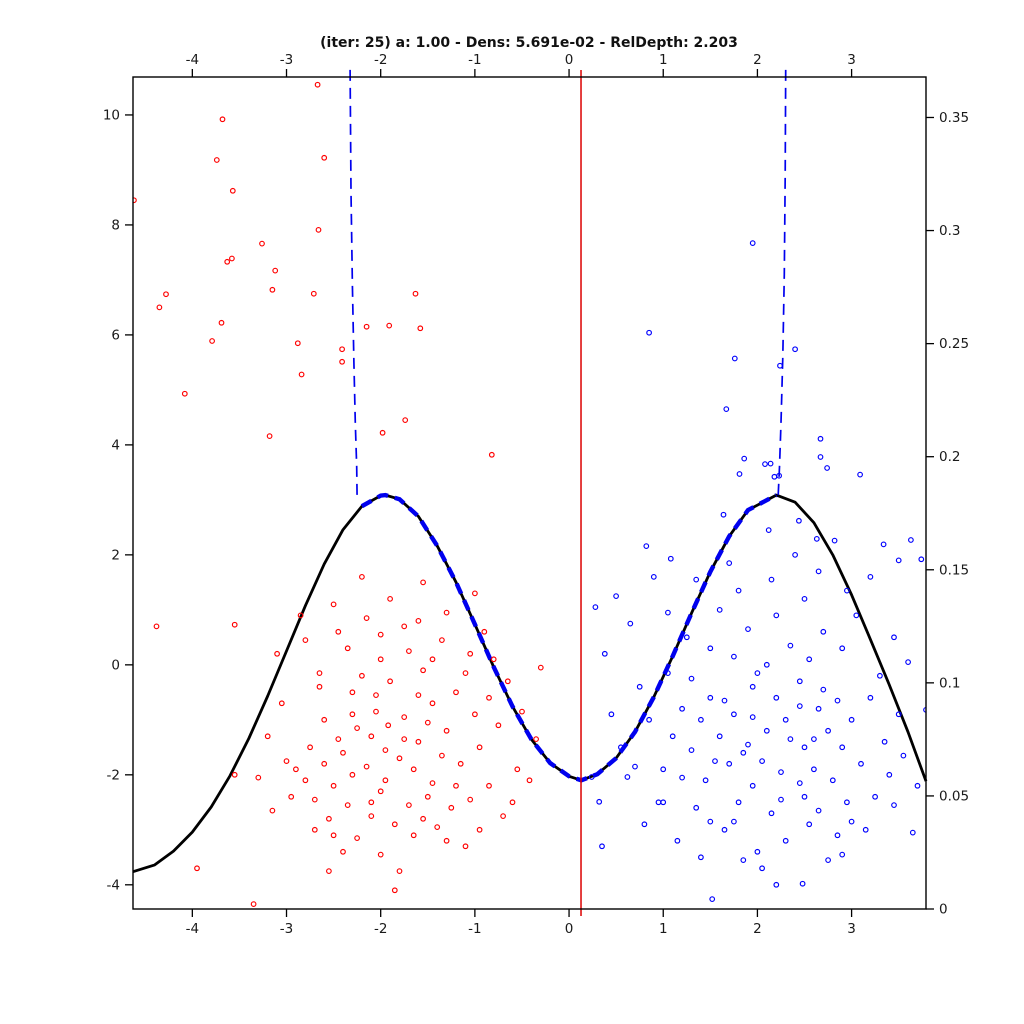 The width and height of the screenshot is (1024, 1024). What do you see at coordinates (954, 796) in the screenshot?
I see `y-right-tick-label: 0.05` at bounding box center [954, 796].